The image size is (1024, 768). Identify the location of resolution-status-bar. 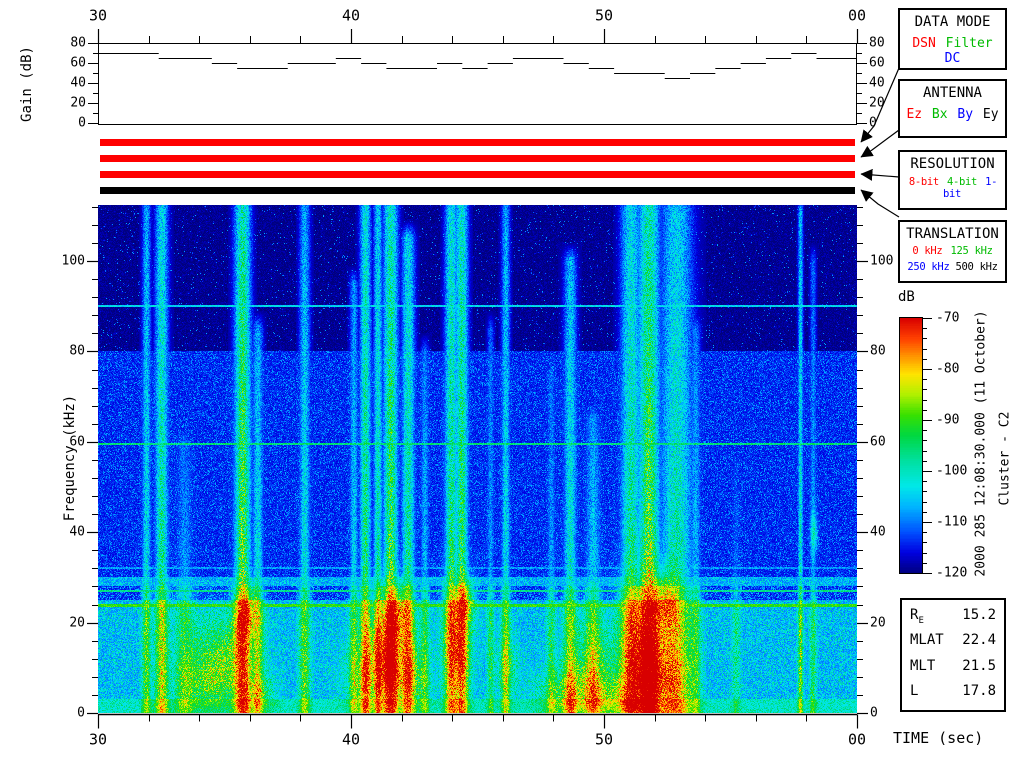
(477, 174).